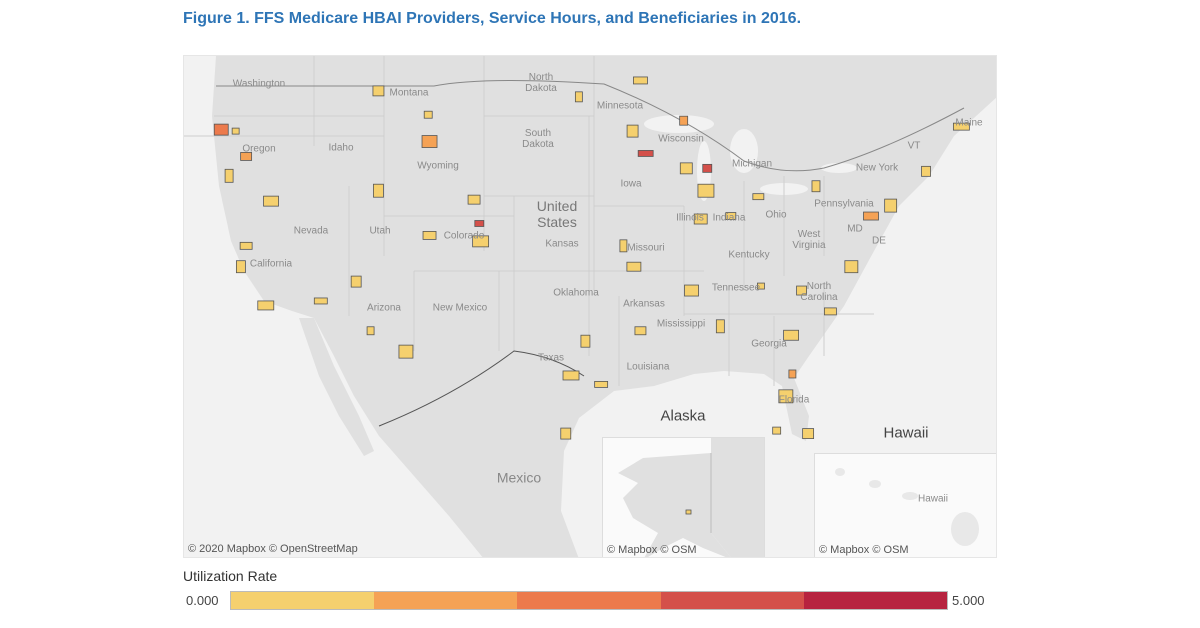 The width and height of the screenshot is (1200, 628). I want to click on label-united-states: United States, so click(557, 214).